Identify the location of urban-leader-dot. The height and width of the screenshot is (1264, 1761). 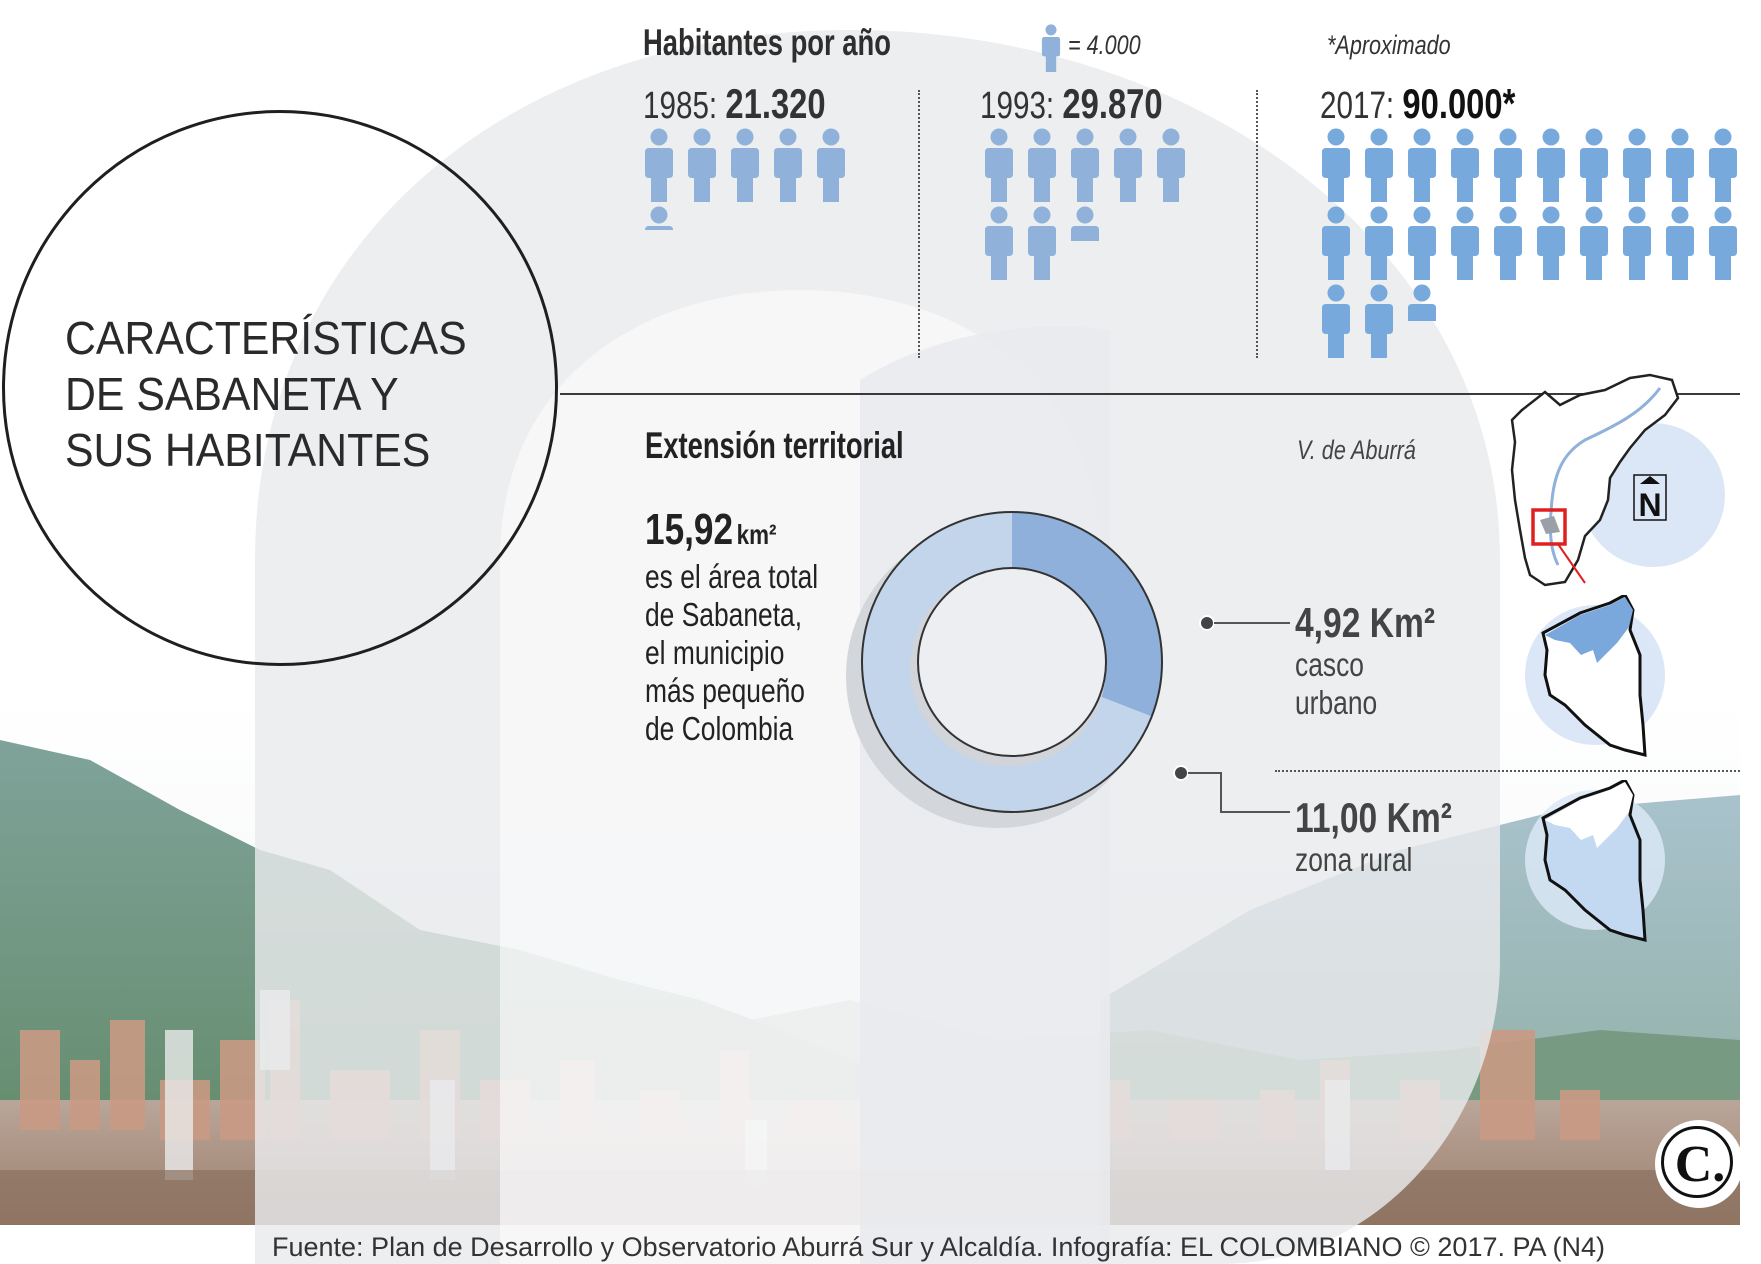
(1207, 623).